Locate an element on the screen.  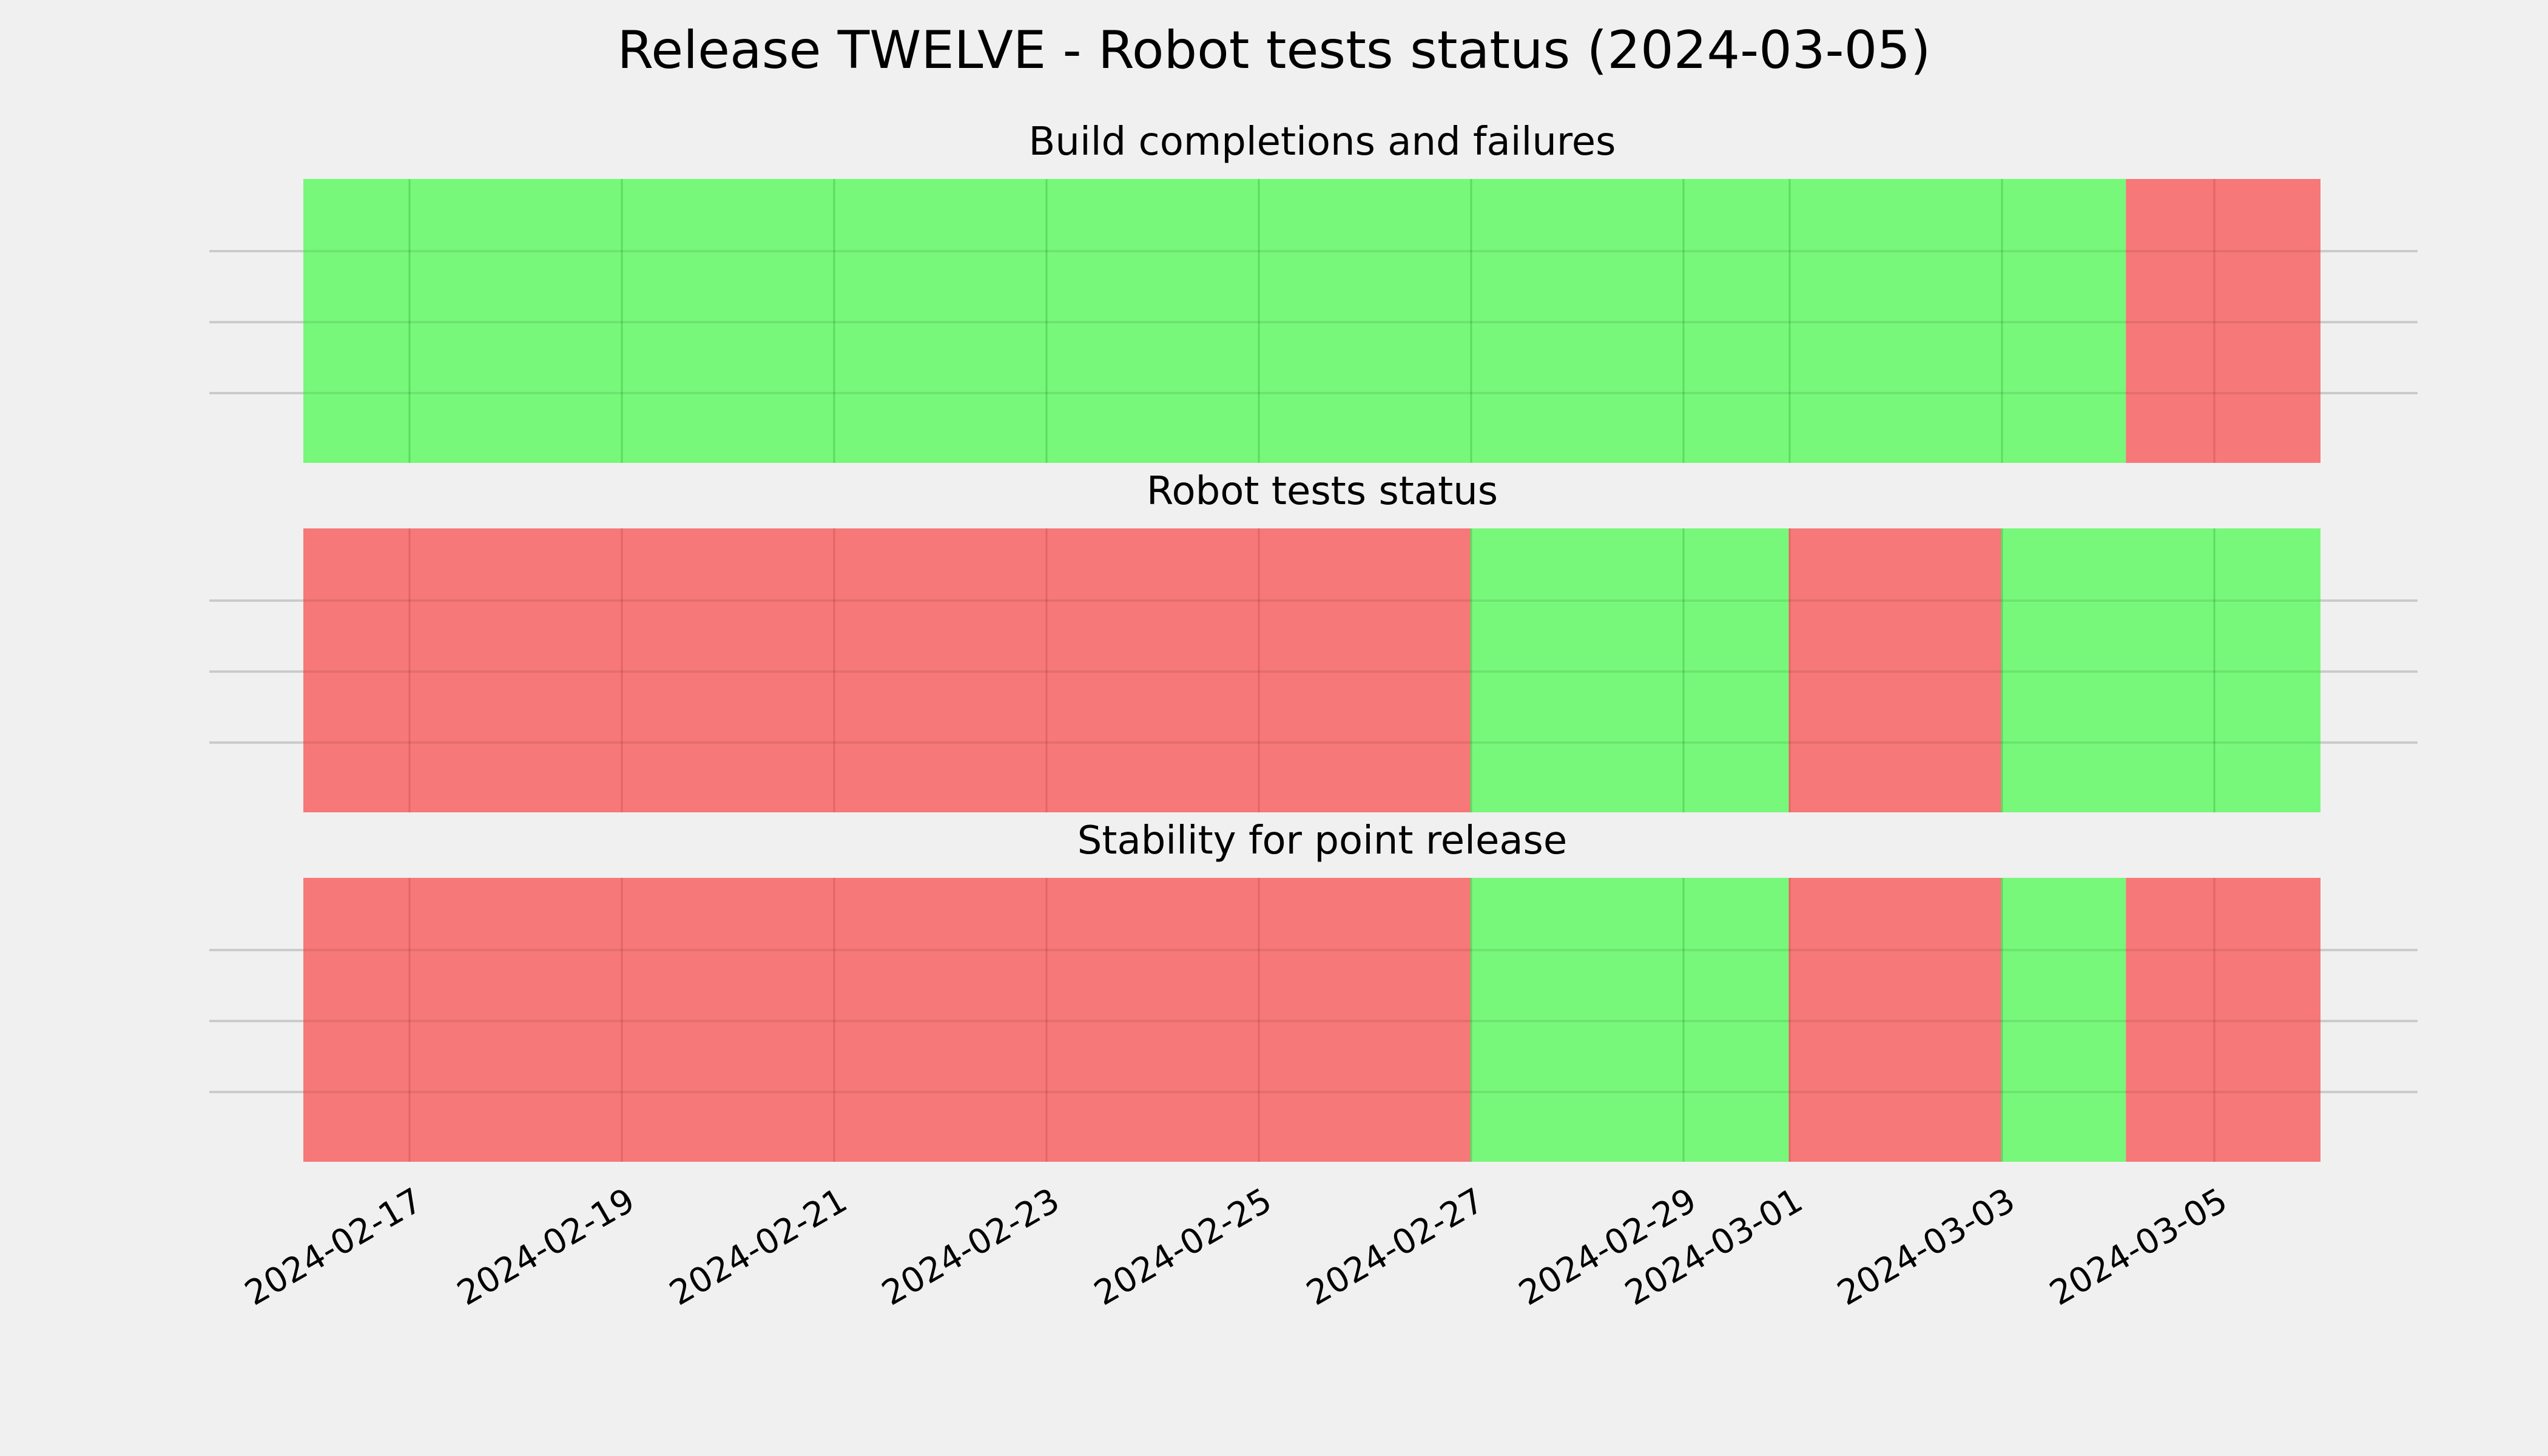
panel-title: Build completions and failures is located at coordinates (1322, 142).